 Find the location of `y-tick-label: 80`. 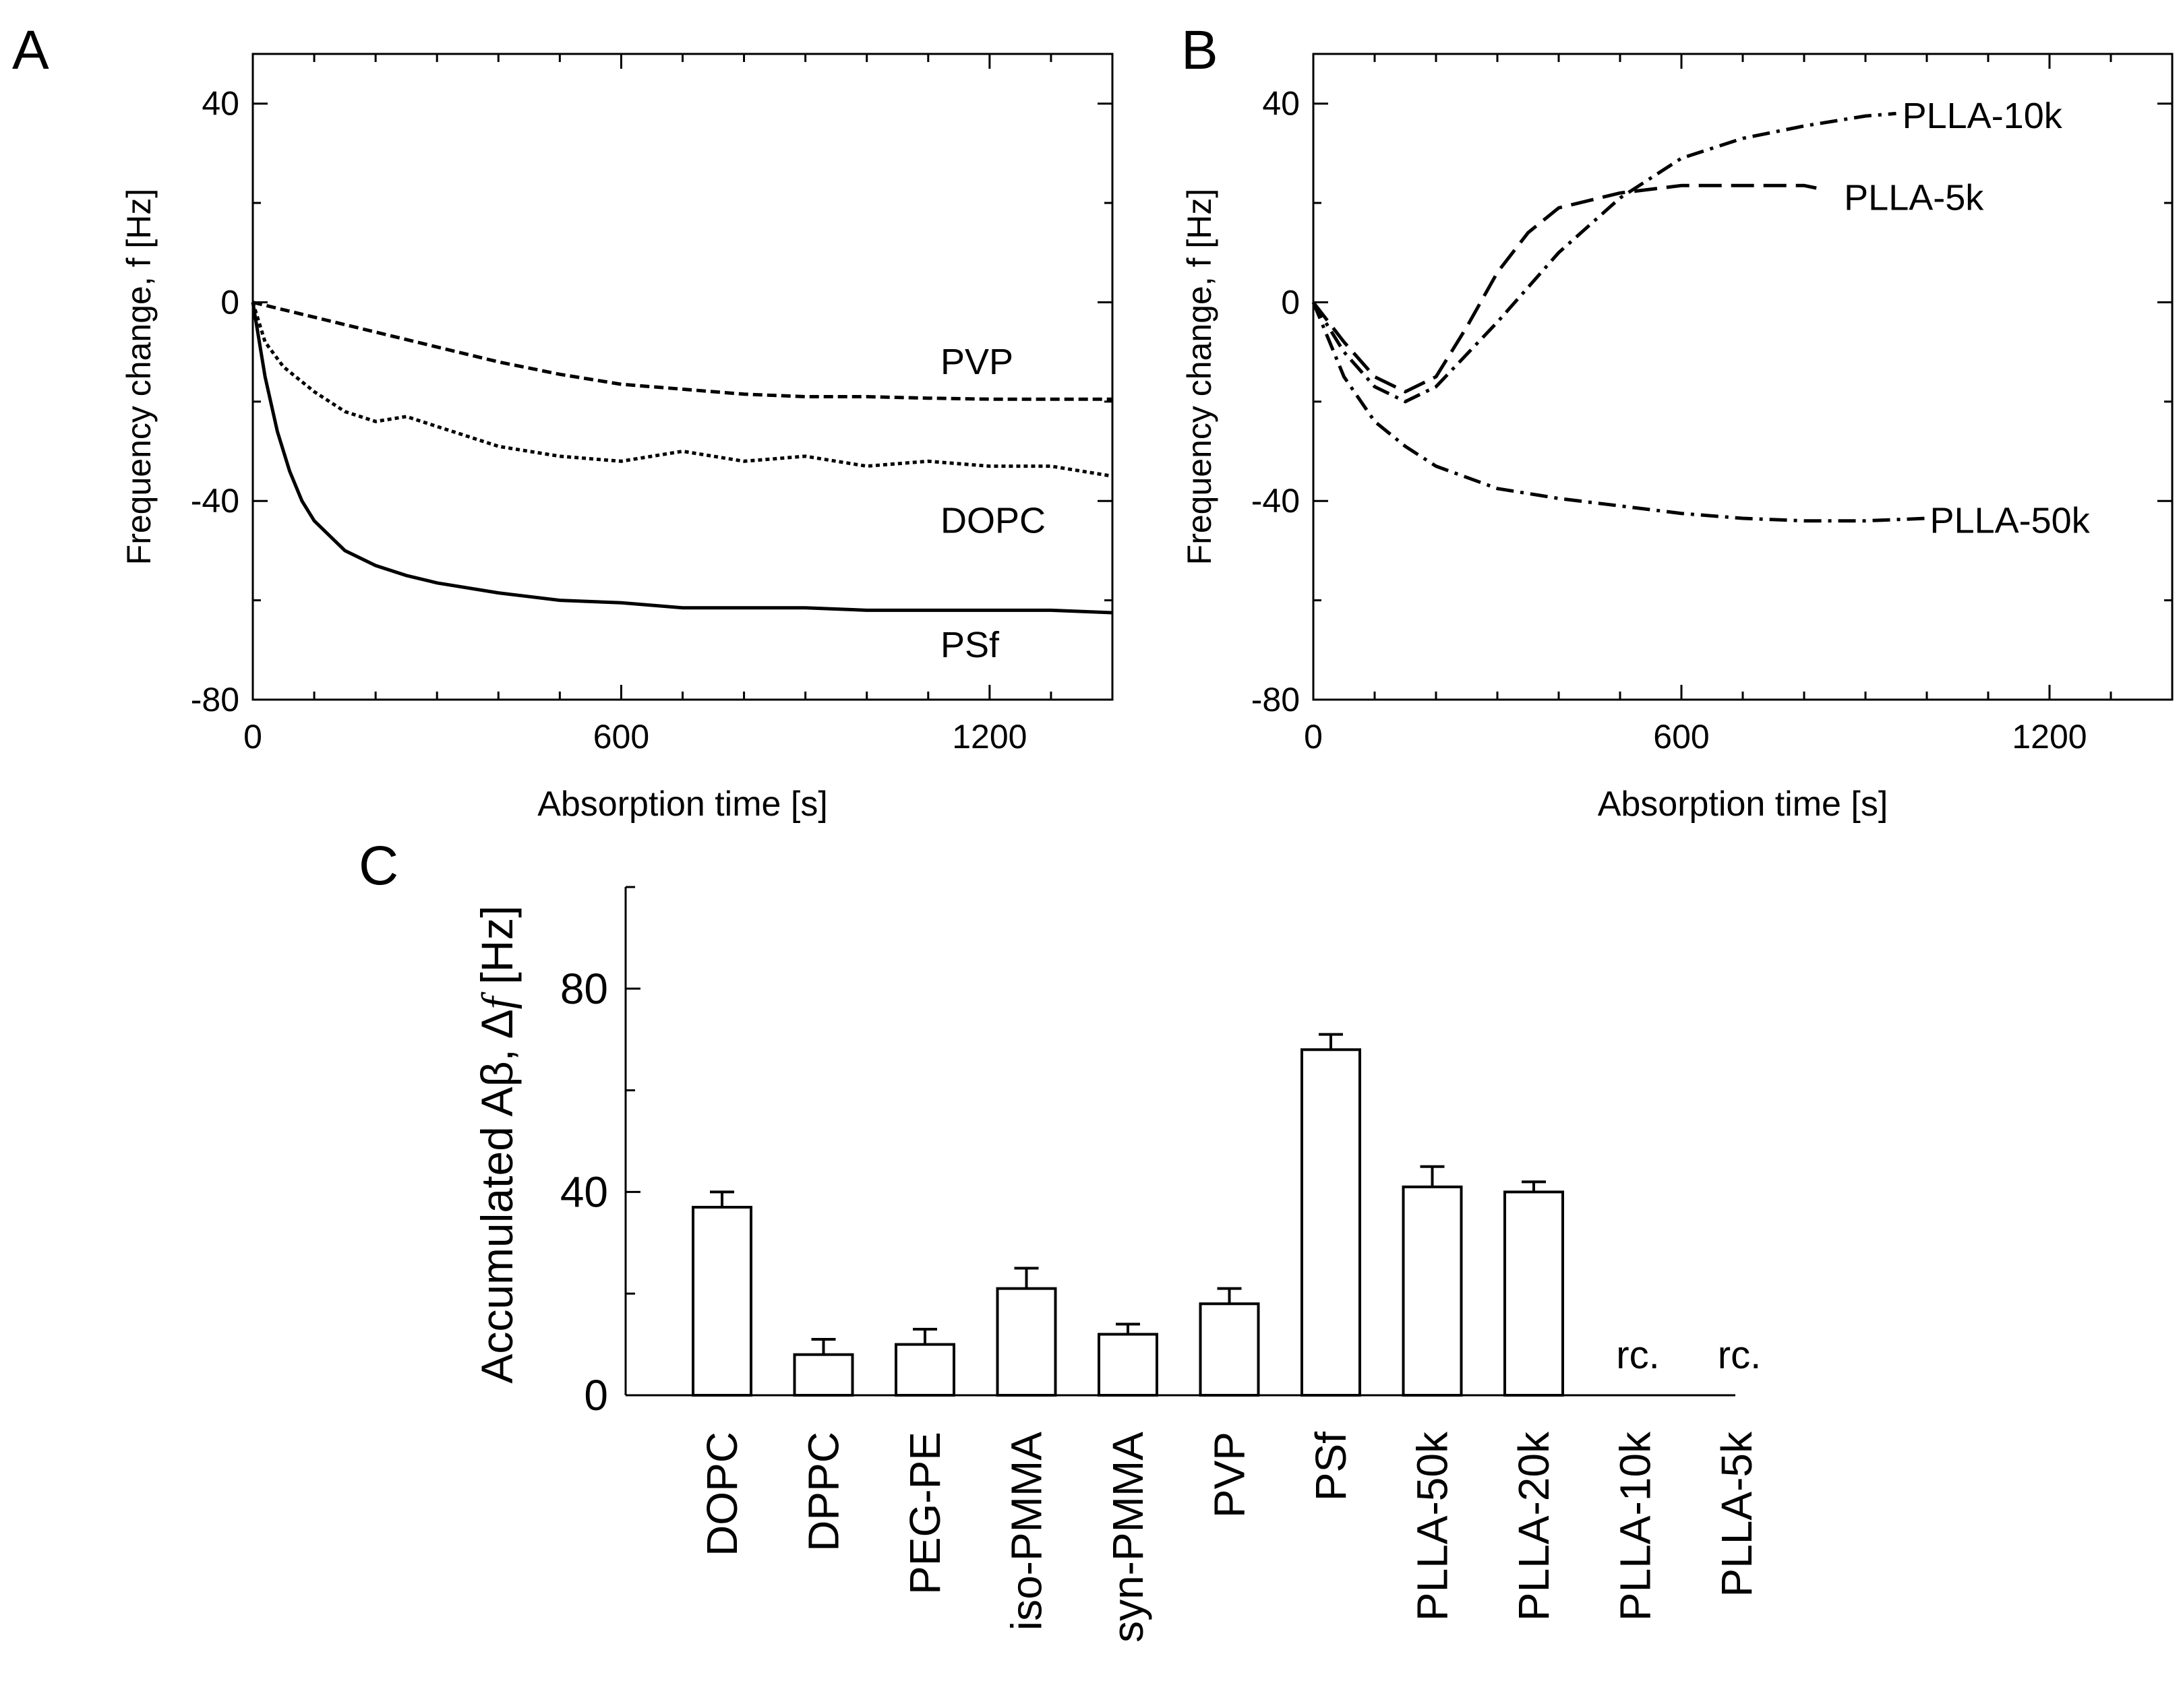

y-tick-label: 80 is located at coordinates (584, 989).